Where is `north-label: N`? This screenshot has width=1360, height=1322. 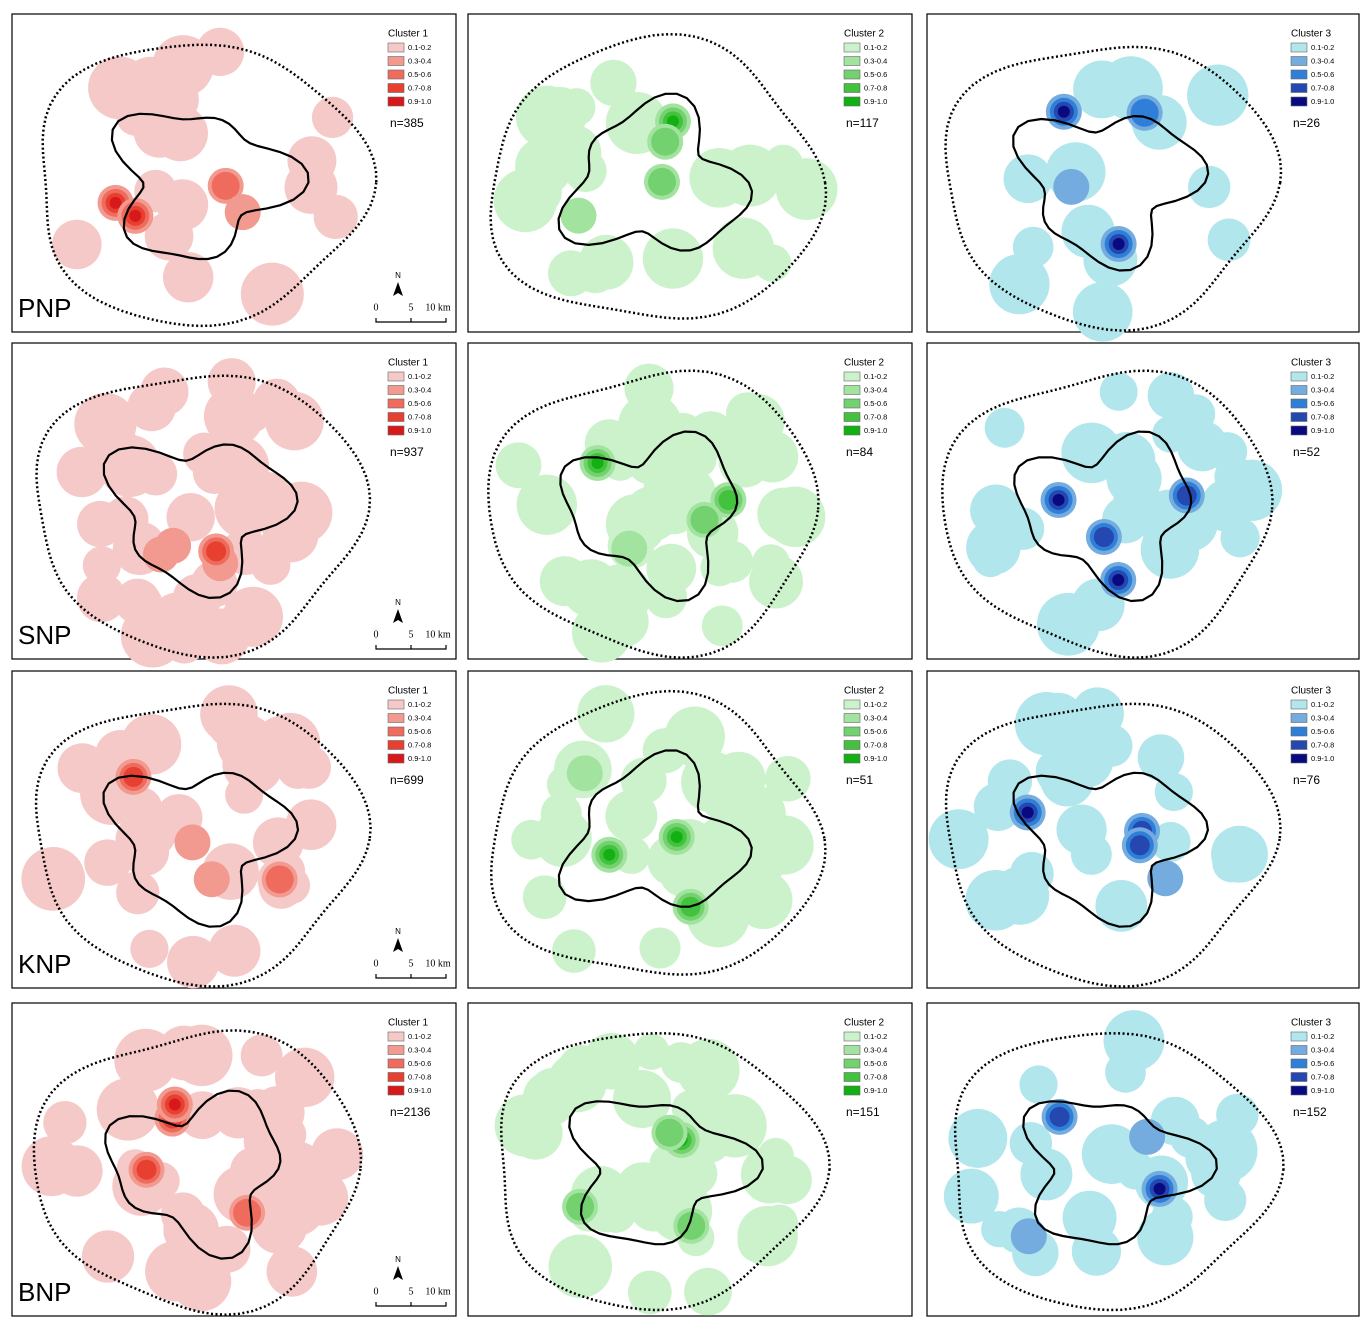
north-label: N is located at coordinates (398, 602).